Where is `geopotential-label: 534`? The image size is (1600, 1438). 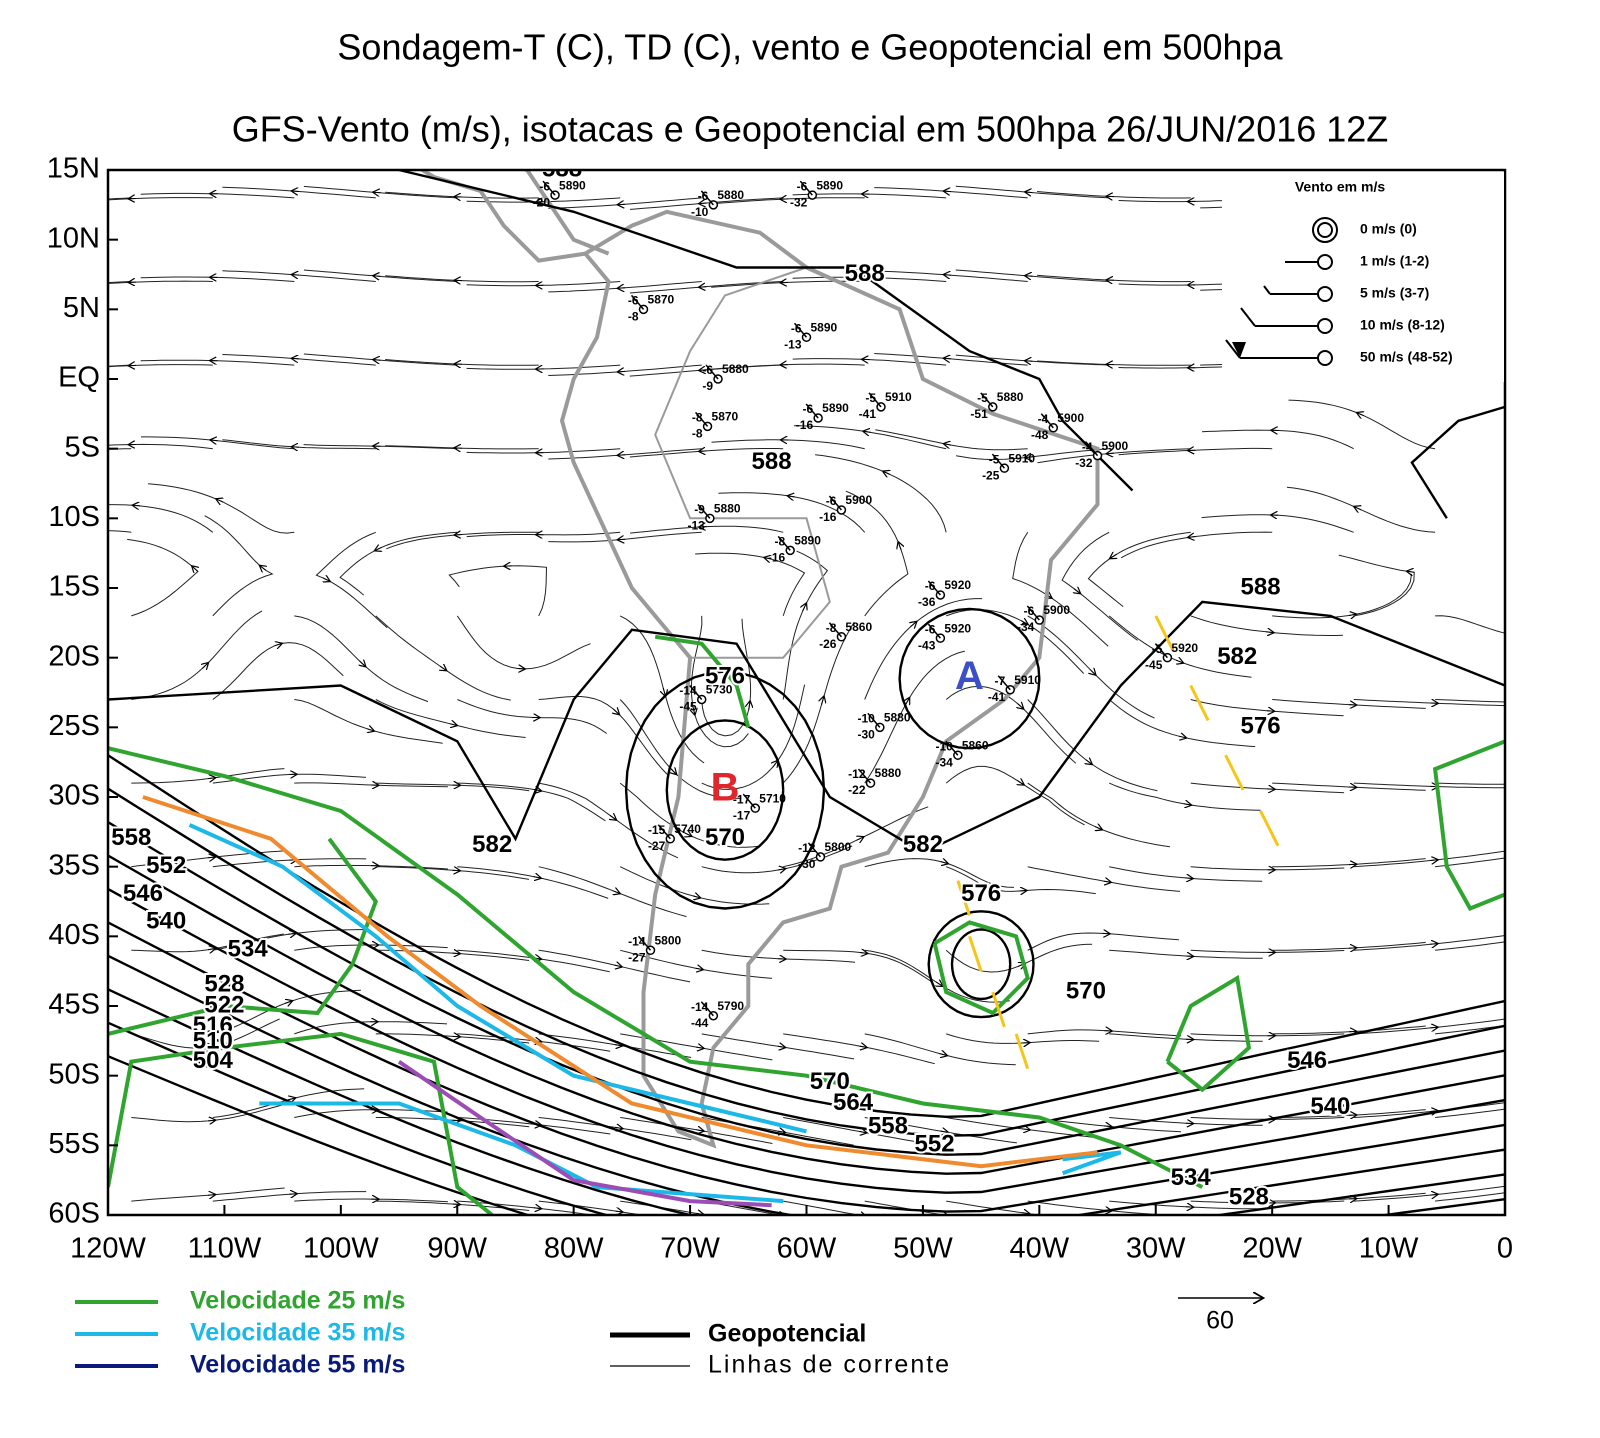
geopotential-label: 534 is located at coordinates (248, 949).